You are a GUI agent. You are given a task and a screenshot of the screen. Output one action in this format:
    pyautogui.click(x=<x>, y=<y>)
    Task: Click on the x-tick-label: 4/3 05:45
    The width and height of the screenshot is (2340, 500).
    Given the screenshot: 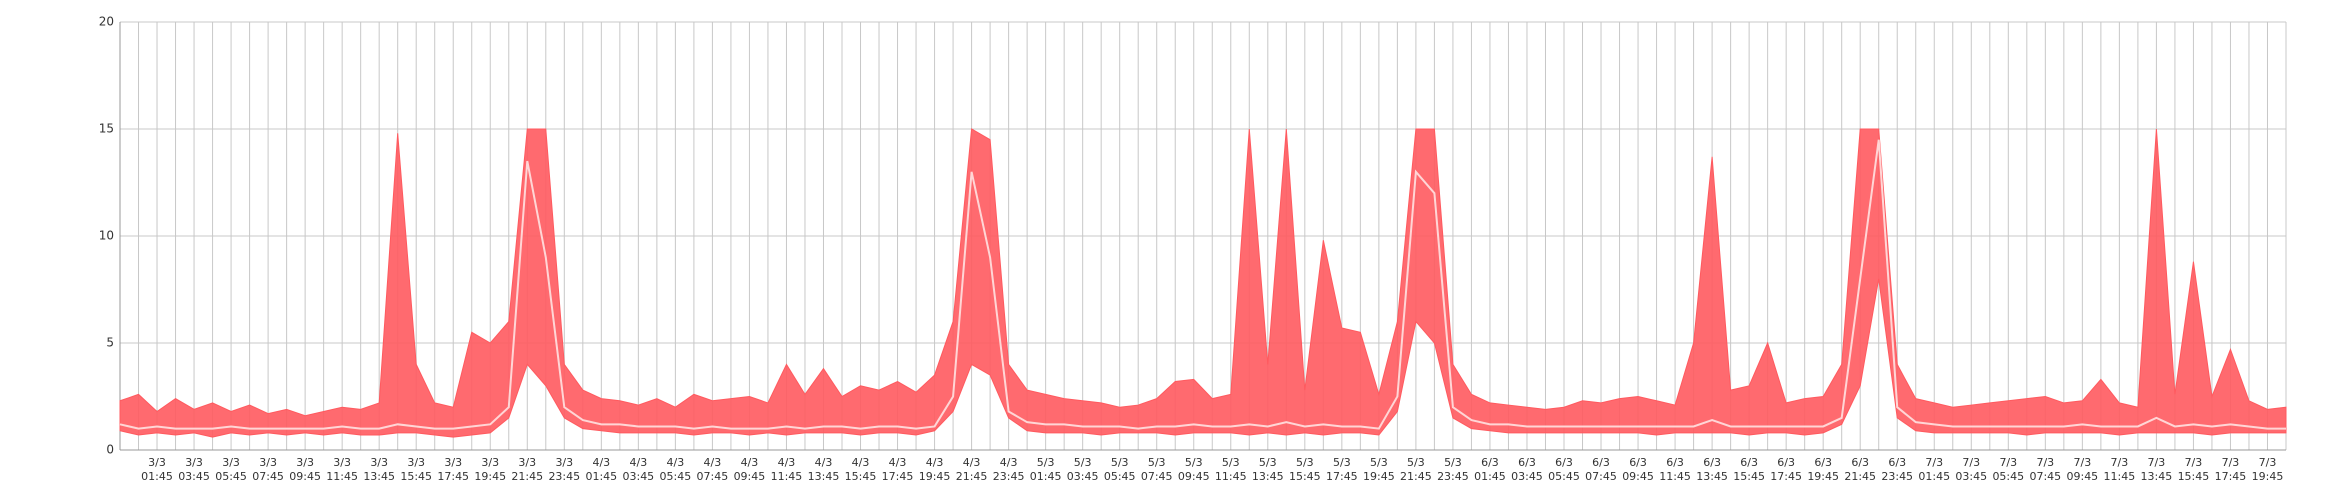 What is the action you would take?
    pyautogui.click(x=675, y=469)
    